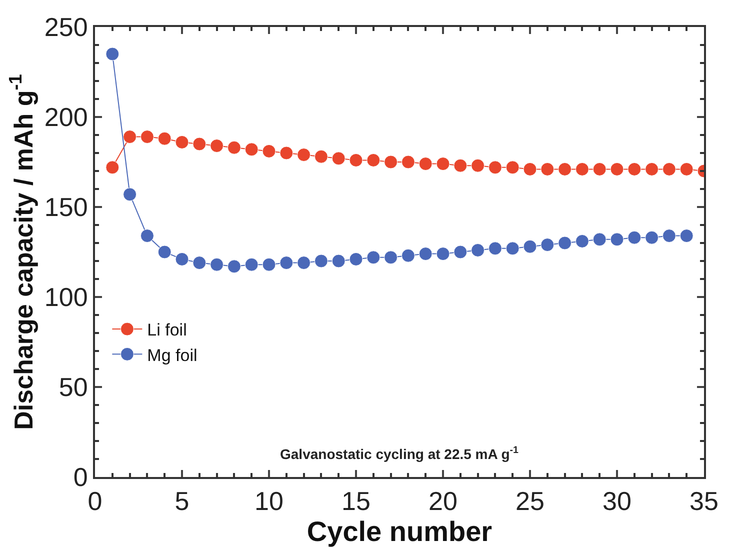 Image resolution: width=730 pixels, height=548 pixels. Describe the element at coordinates (400, 453) in the screenshot. I see `annotation: Galvanostatic cycling at 22.5 mA g$^{-1}$` at that location.